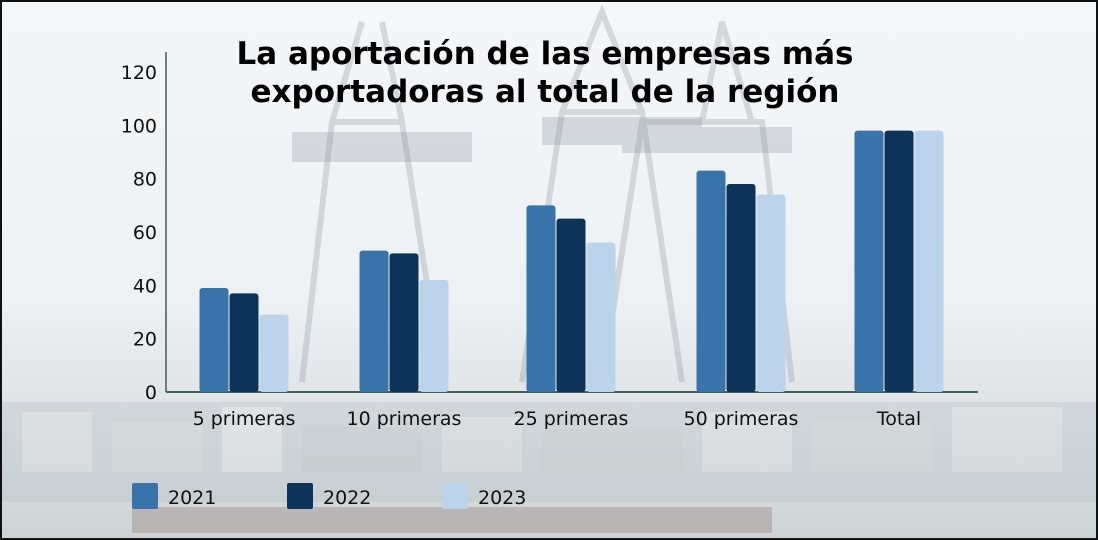  I want to click on x-category-label: 25 primeras, so click(571, 419).